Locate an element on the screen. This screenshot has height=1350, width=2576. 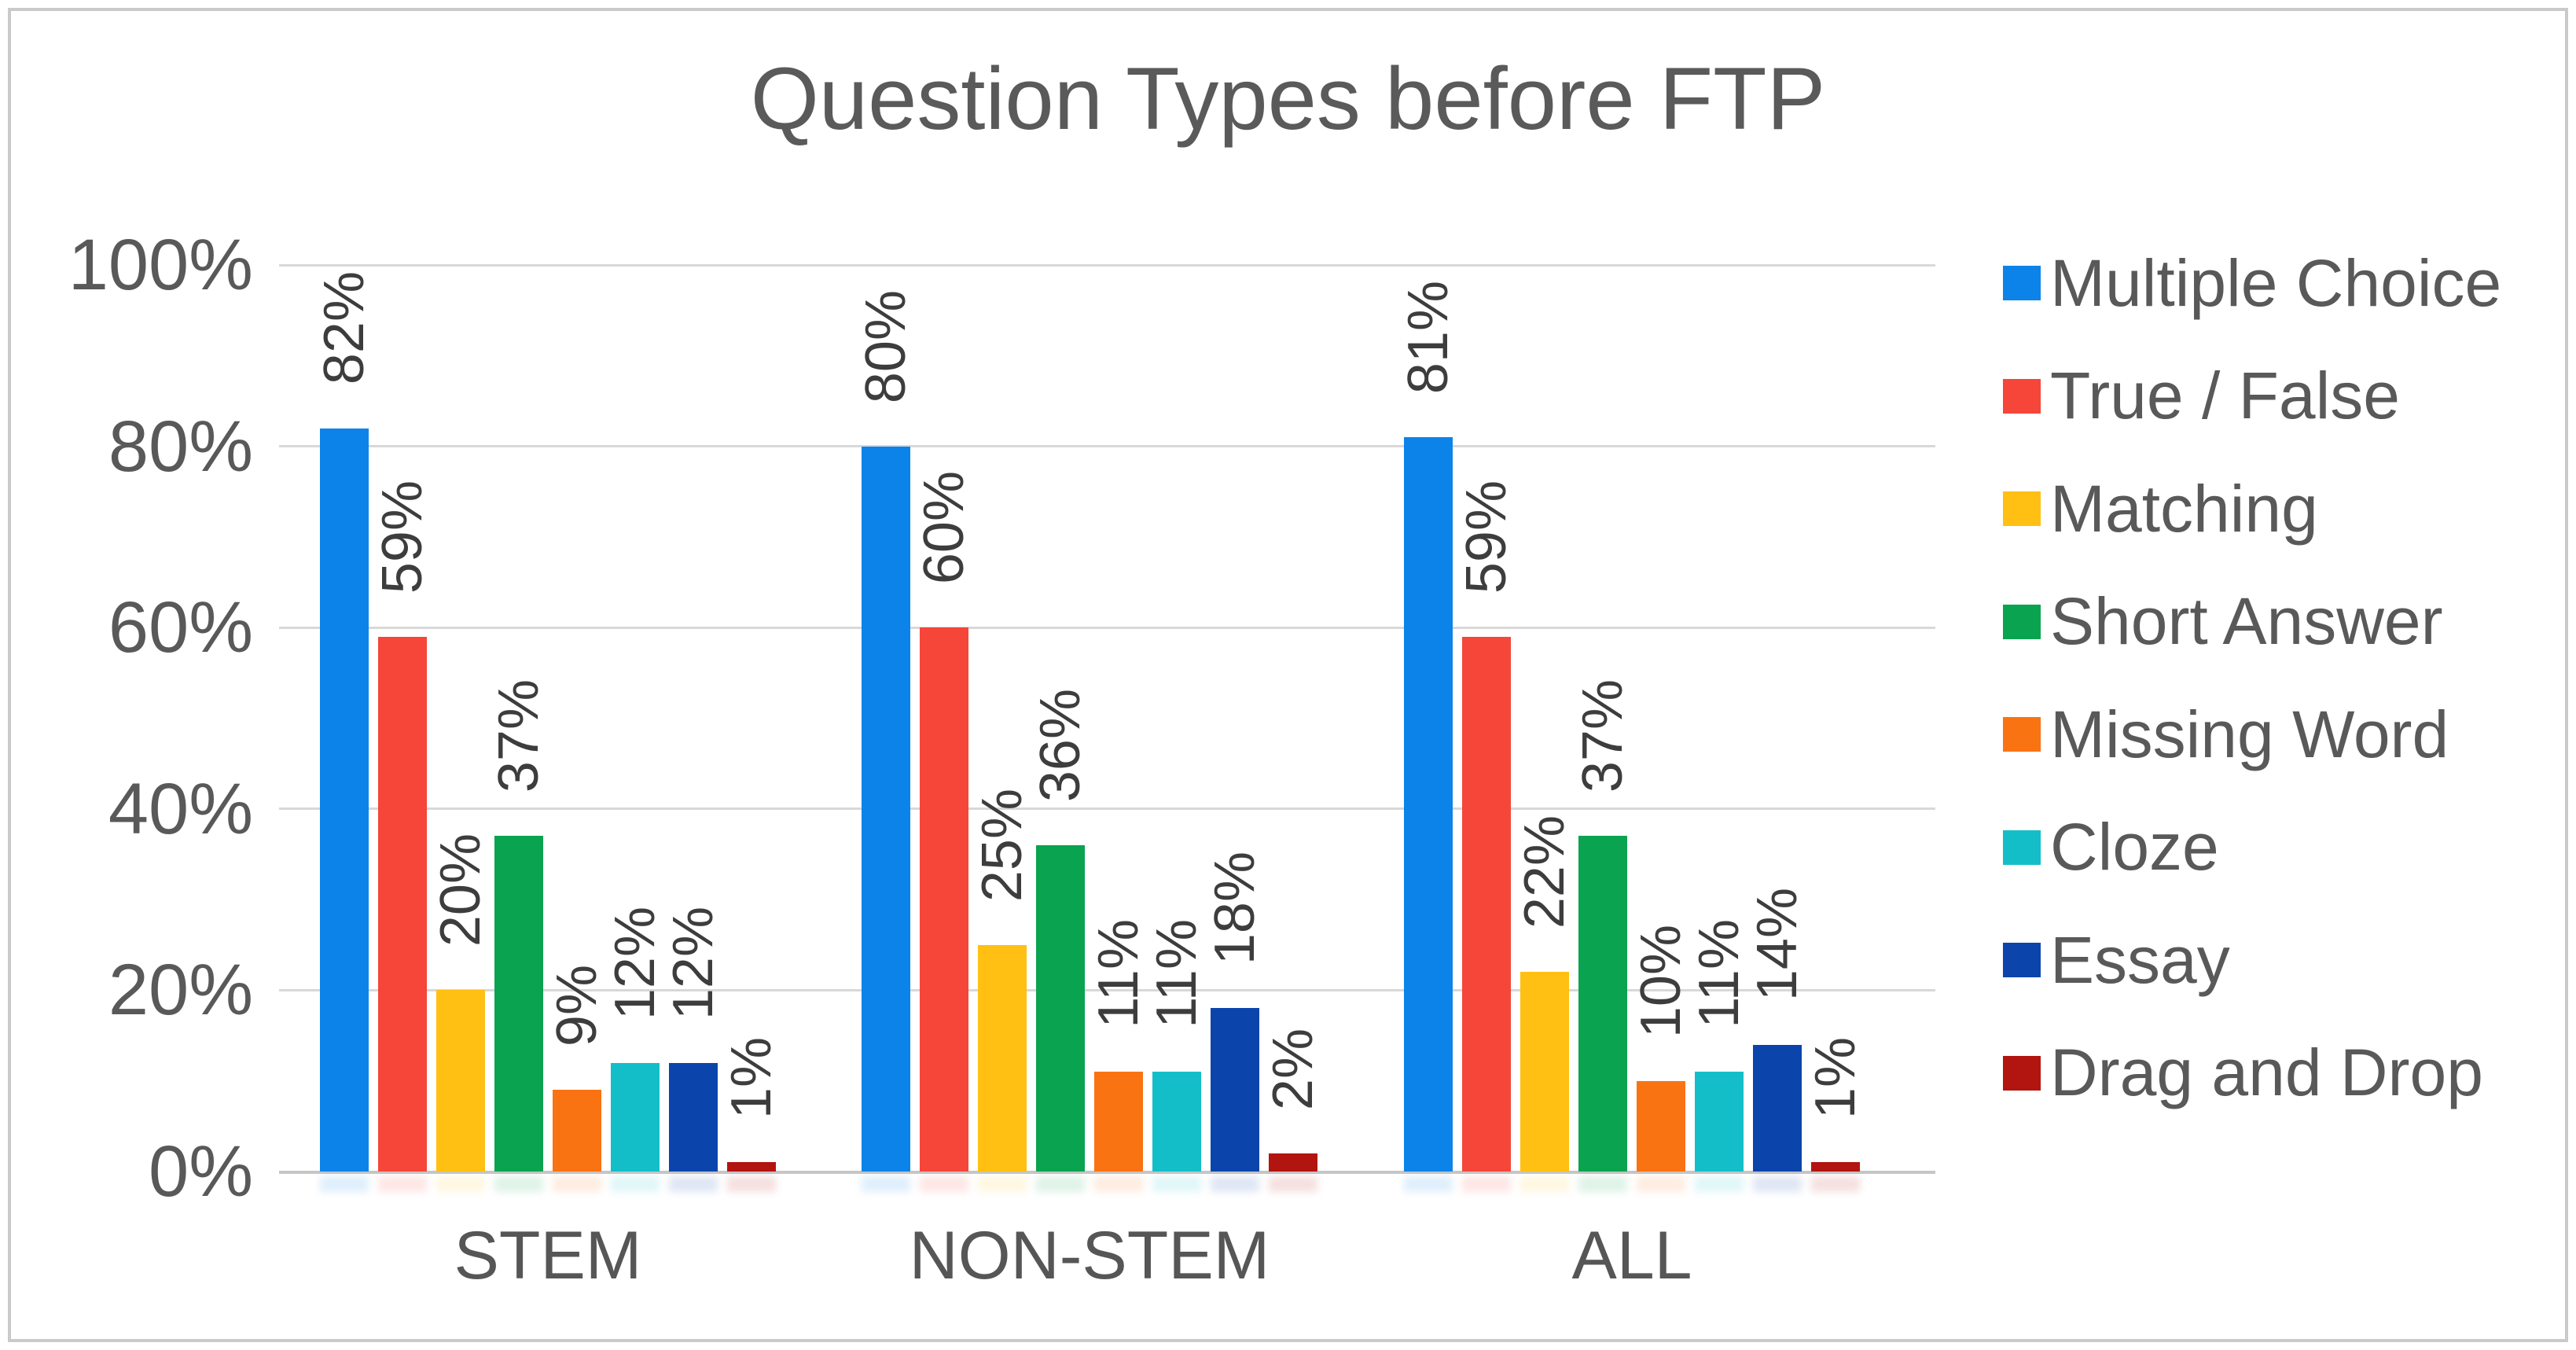
bar-matching-stem is located at coordinates (460, 1081).